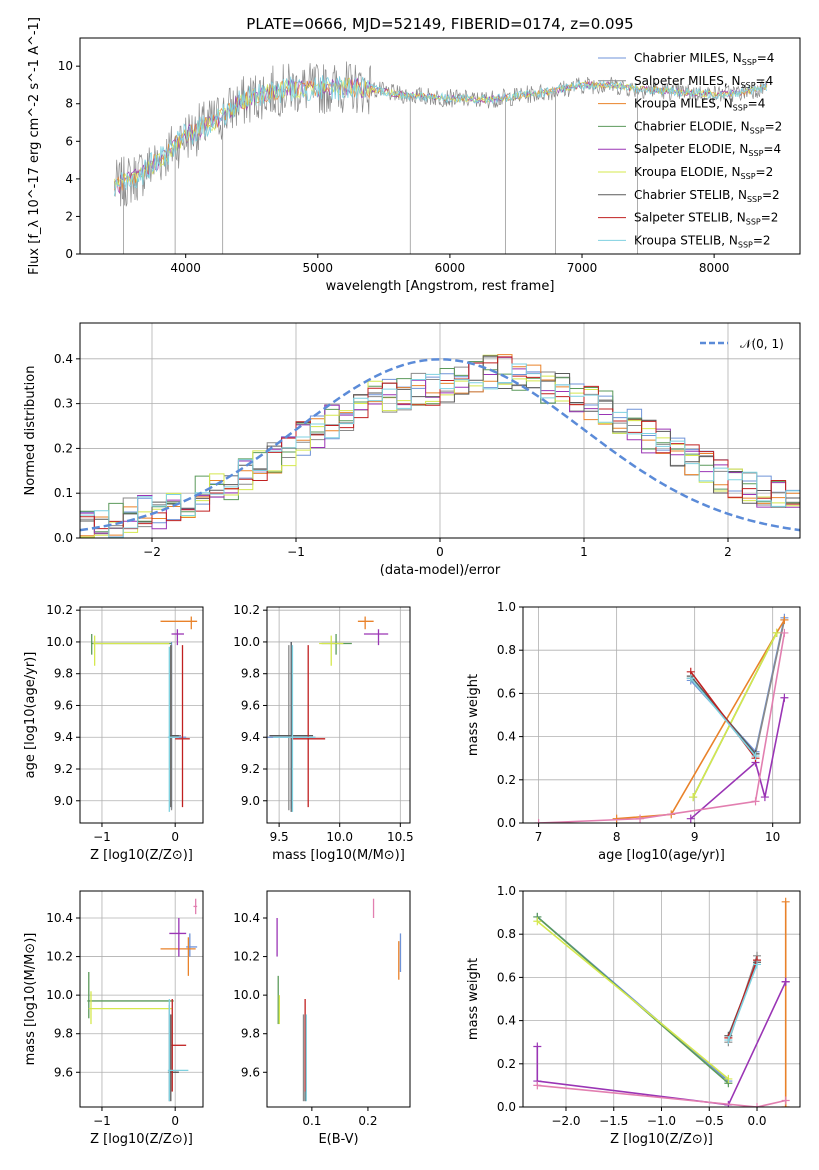  Describe the element at coordinates (141, 1139) in the screenshot. I see `x-axis-label: Z [log10(Z/Z⊙)]` at that location.